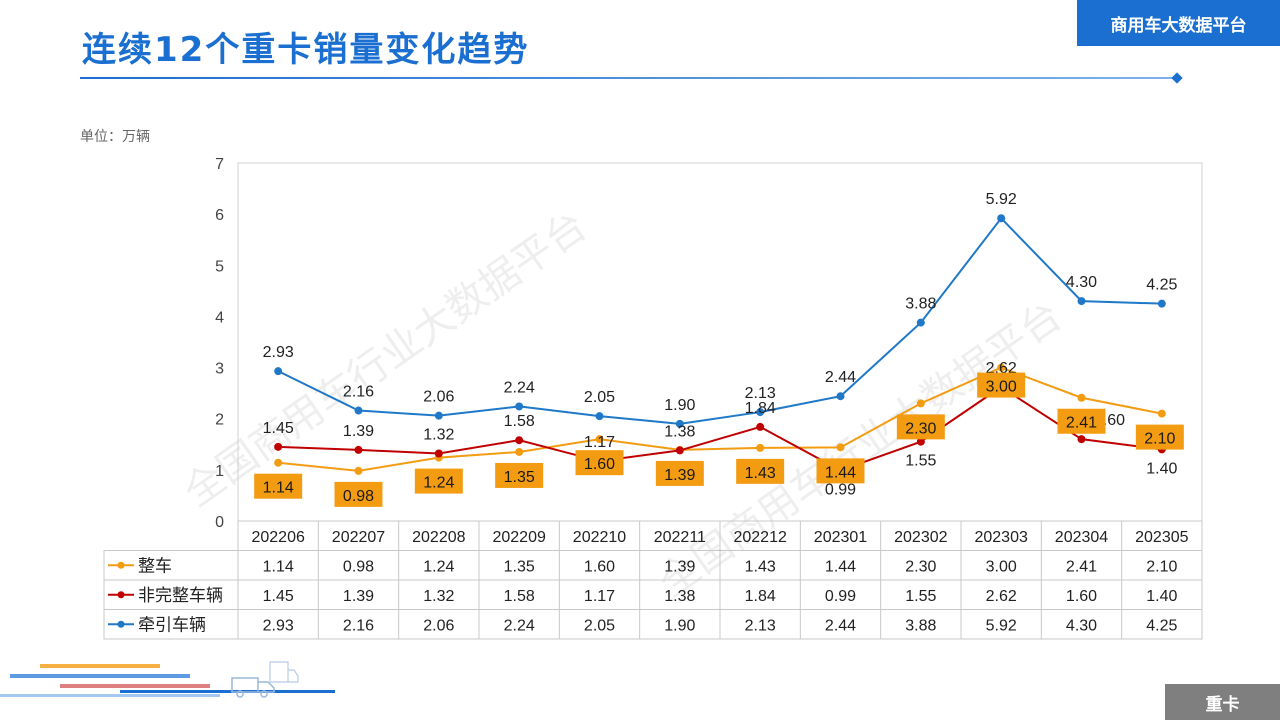 The height and width of the screenshot is (720, 1280). Describe the element at coordinates (219, 317) in the screenshot. I see `y-tick-label: 4` at that location.